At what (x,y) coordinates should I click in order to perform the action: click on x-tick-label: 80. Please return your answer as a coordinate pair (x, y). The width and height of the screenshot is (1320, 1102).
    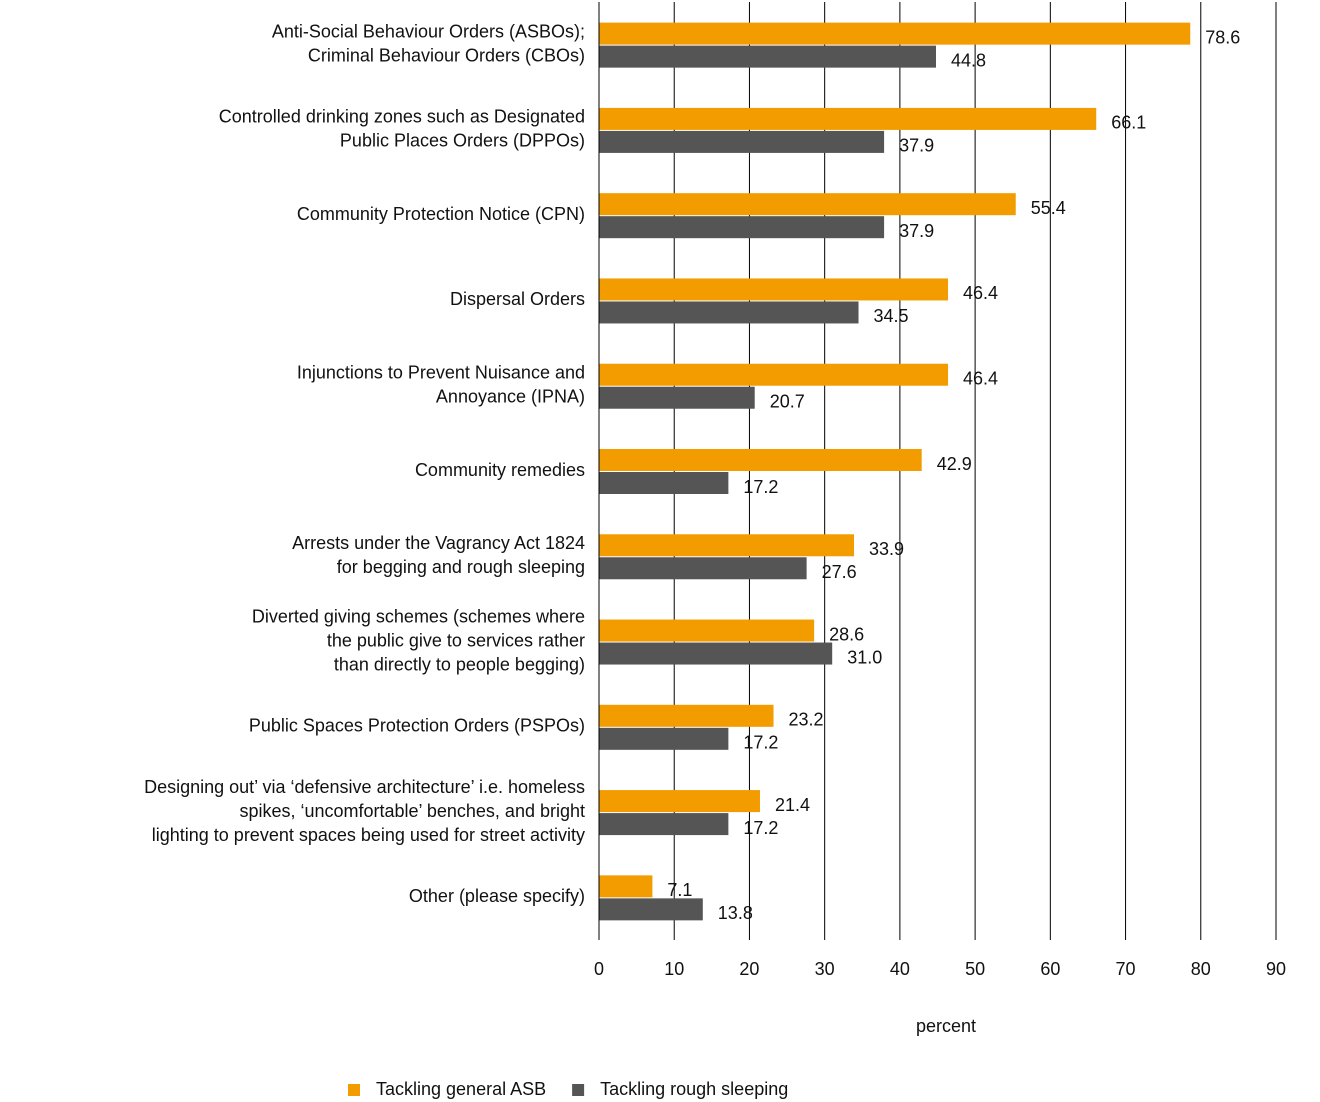
    Looking at the image, I should click on (1201, 969).